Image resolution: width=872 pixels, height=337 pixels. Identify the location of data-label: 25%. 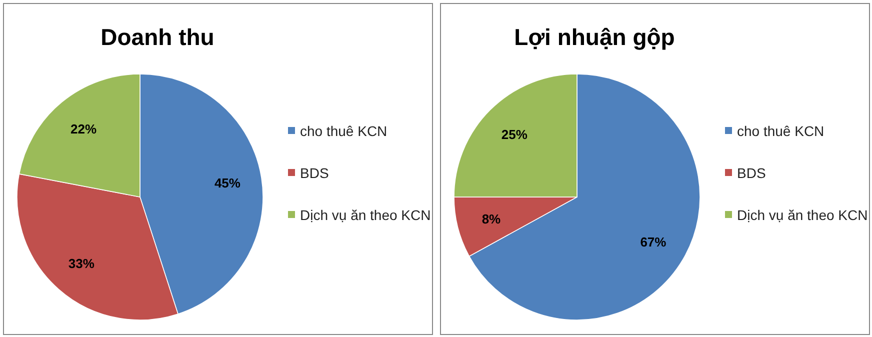
(514, 134).